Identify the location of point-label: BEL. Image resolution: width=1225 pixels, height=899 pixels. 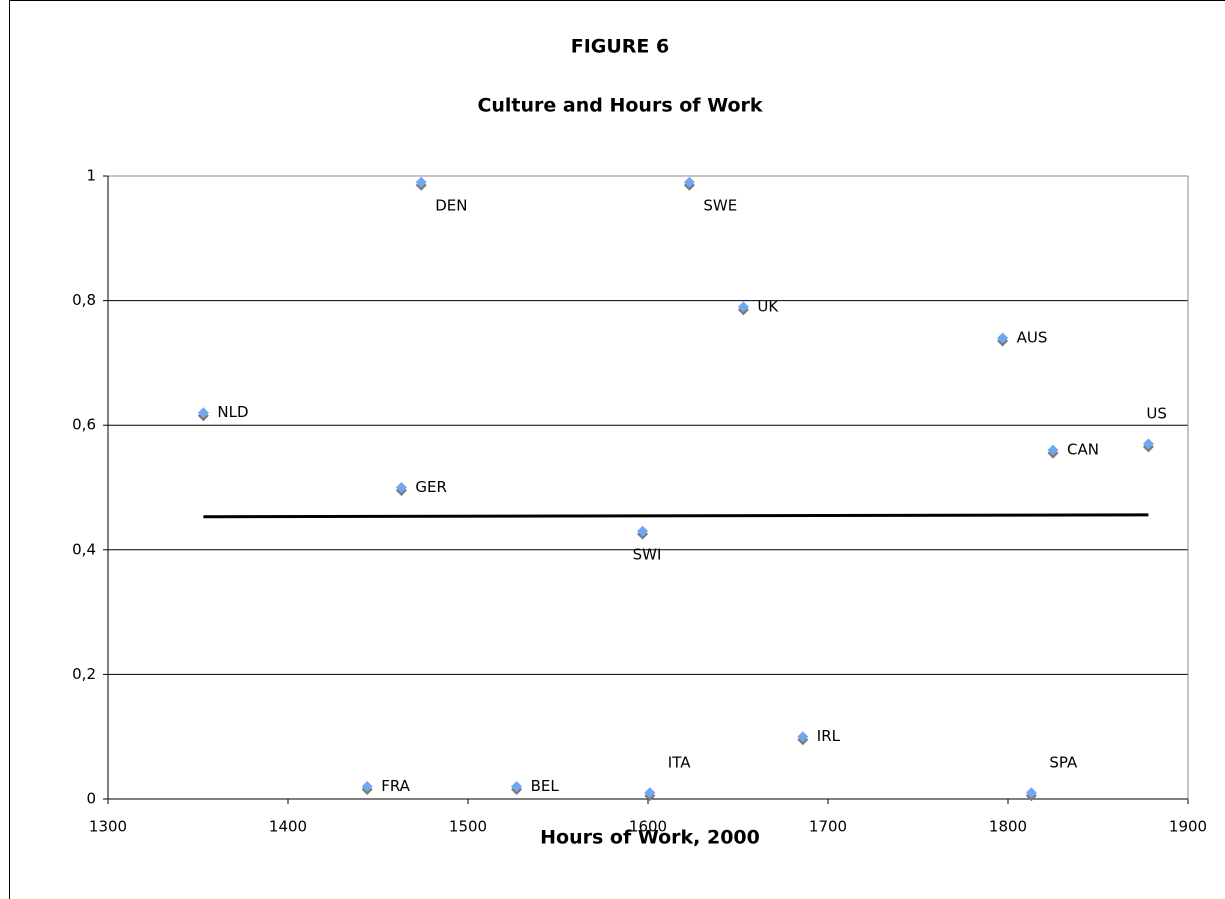
(545, 786).